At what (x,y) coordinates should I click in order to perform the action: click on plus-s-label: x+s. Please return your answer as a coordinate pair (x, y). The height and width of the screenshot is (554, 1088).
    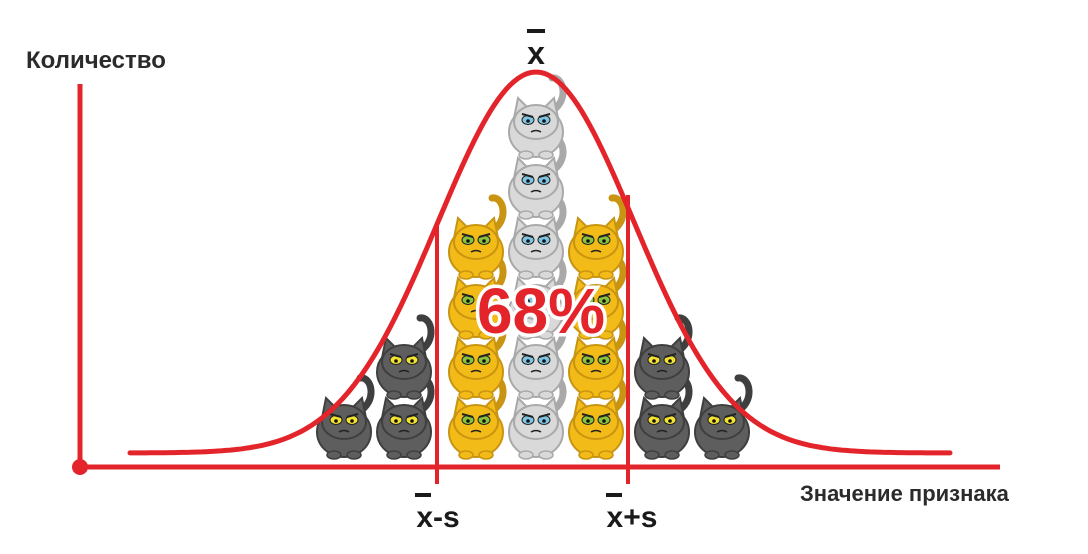
    Looking at the image, I should click on (632, 517).